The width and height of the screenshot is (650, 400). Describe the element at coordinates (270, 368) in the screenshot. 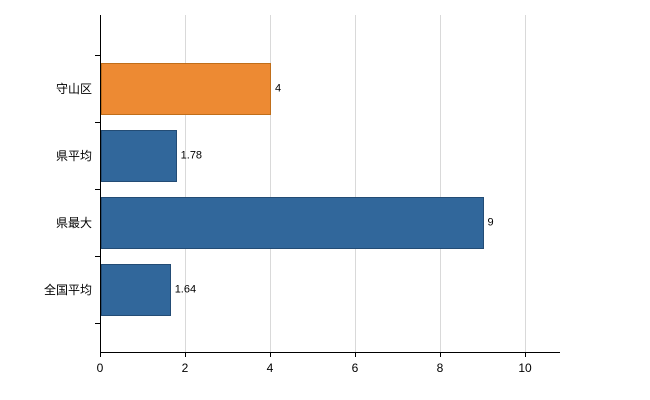

I see `x-tick-label: 4` at that location.